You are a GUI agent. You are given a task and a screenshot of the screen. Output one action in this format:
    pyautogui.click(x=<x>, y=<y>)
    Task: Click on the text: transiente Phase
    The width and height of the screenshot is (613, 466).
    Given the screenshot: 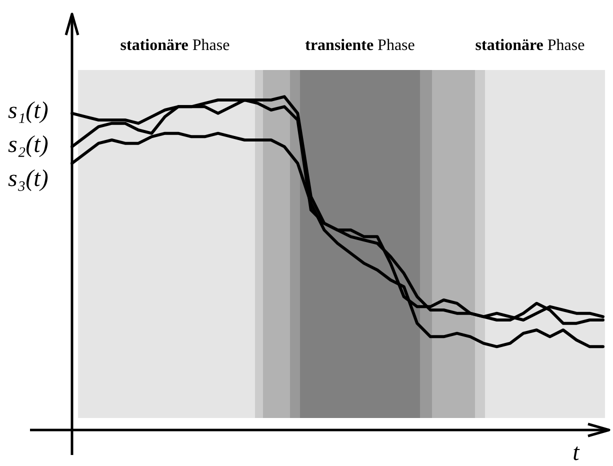 What is the action you would take?
    pyautogui.click(x=360, y=45)
    